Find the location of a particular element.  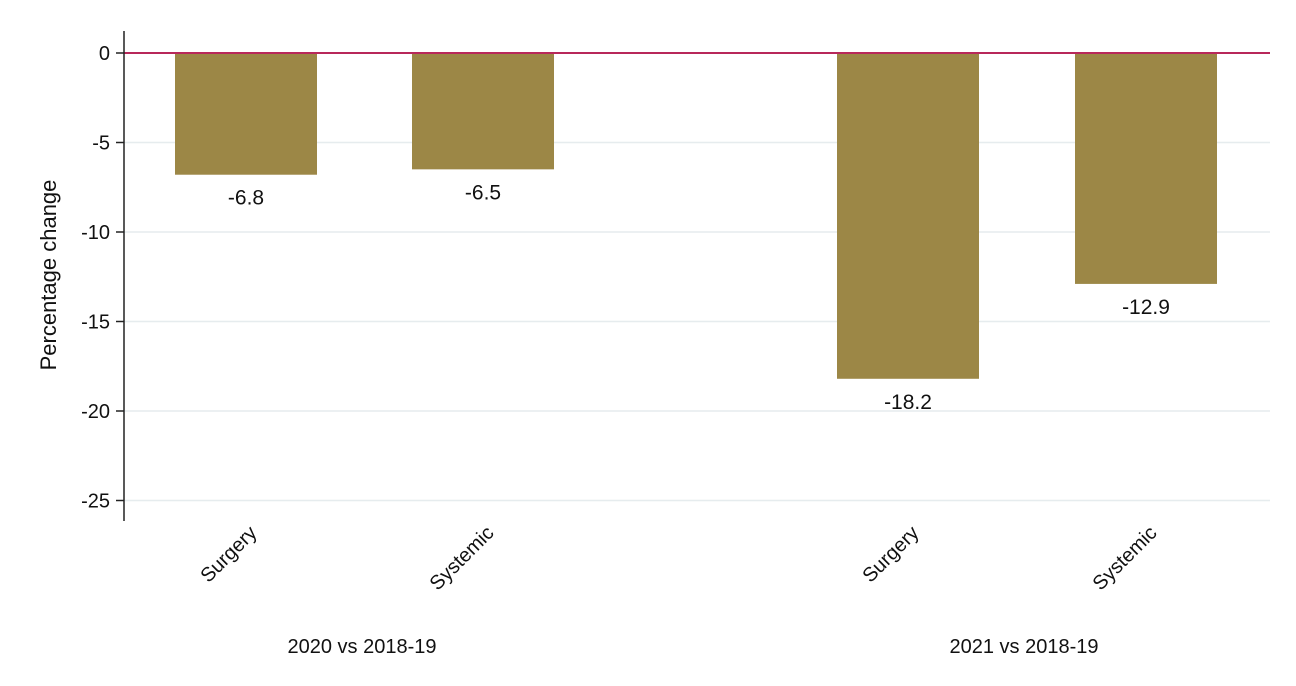

y-tick-label: 0 is located at coordinates (104, 54).